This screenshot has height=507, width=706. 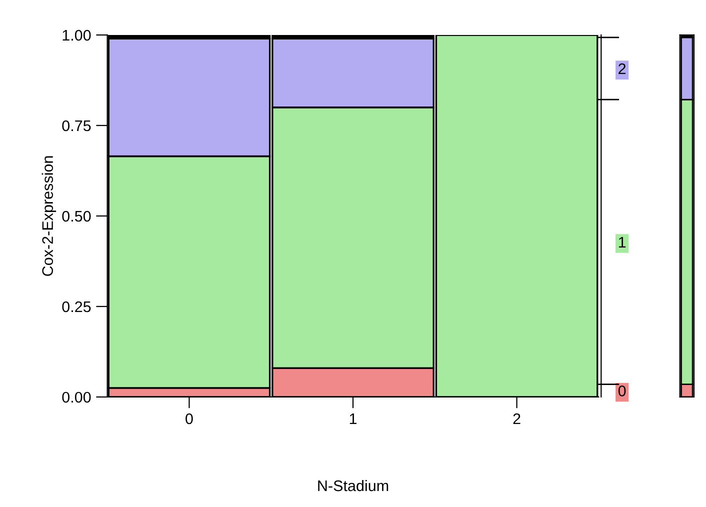 What do you see at coordinates (76, 35) in the screenshot?
I see `y-tick-label: 1.00` at bounding box center [76, 35].